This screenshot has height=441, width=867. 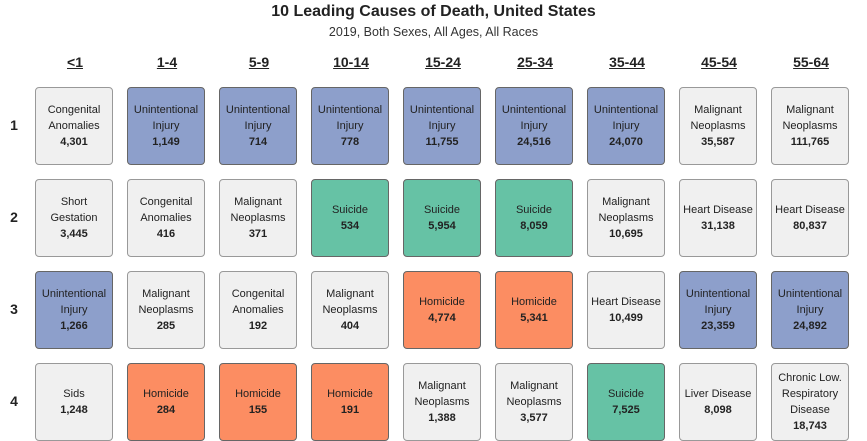 I want to click on column-header-age: 15-24, so click(x=443, y=62).